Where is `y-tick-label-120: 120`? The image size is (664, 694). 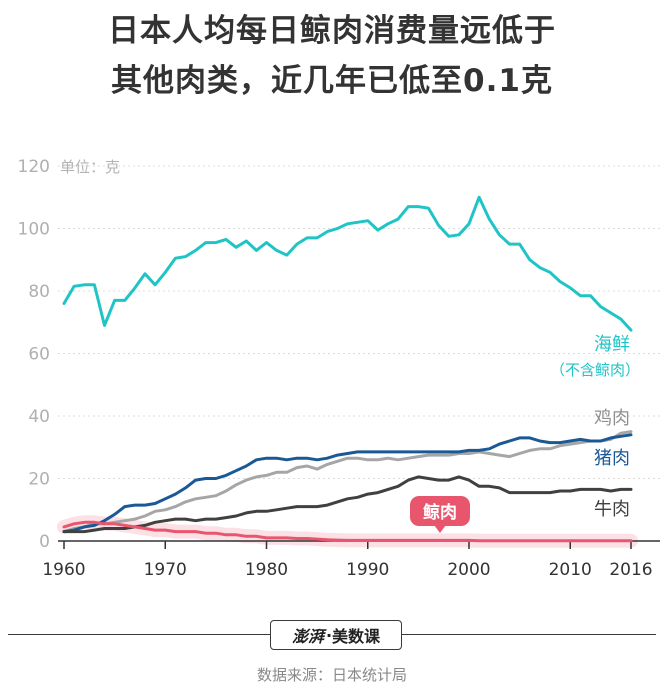 y-tick-label-120: 120 is located at coordinates (34, 167).